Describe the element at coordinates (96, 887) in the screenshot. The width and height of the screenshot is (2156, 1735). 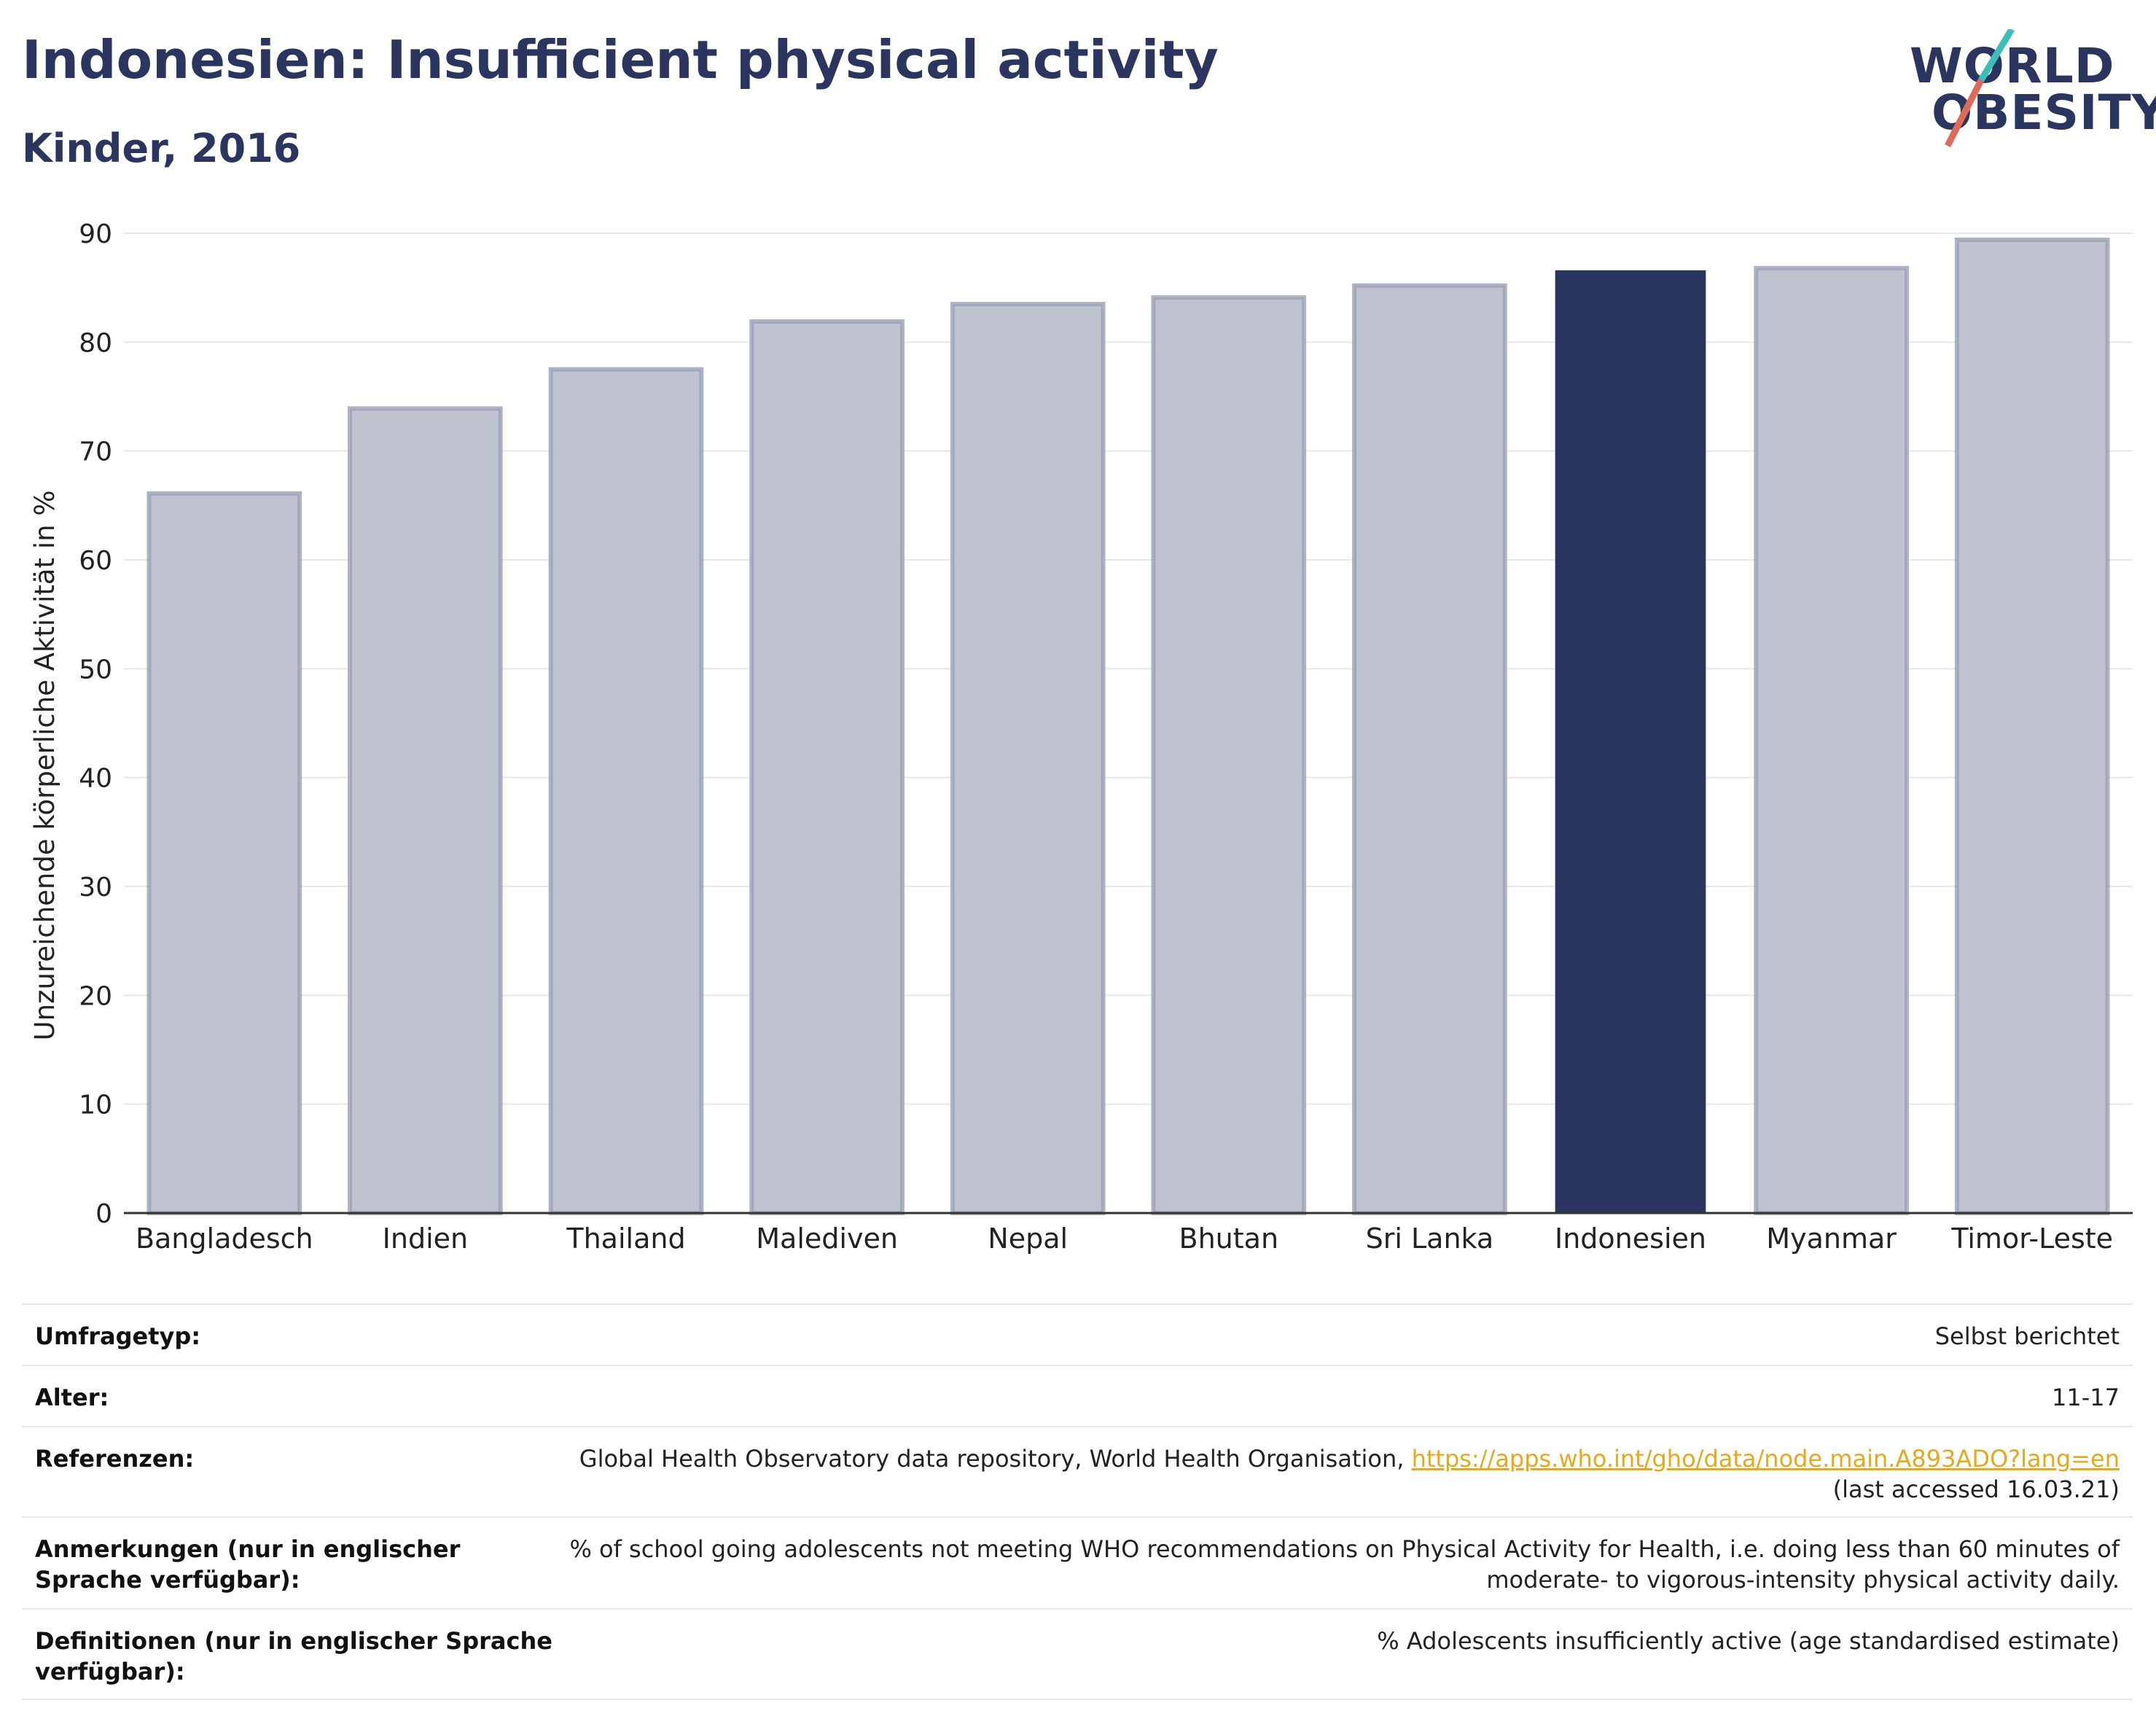
I see `y-tick-label: 30` at that location.